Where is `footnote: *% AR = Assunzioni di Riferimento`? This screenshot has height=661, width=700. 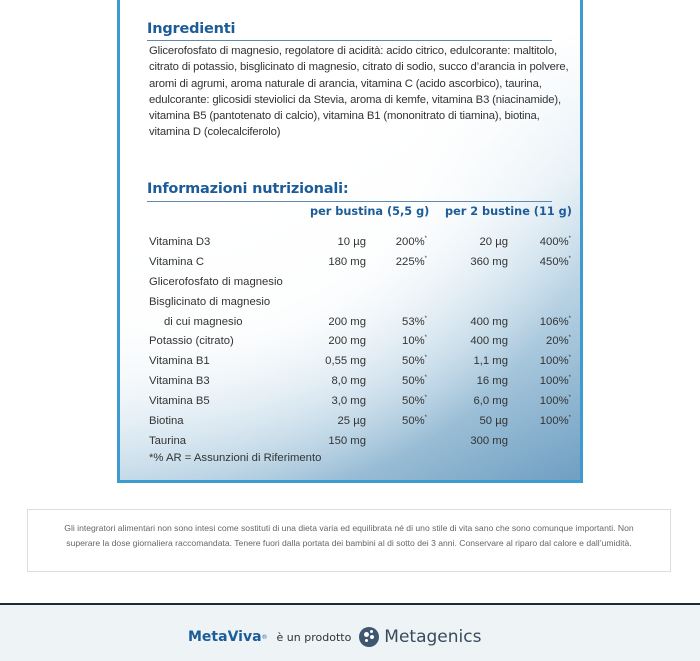
footnote: *% AR = Assunzioni di Riferimento is located at coordinates (235, 458).